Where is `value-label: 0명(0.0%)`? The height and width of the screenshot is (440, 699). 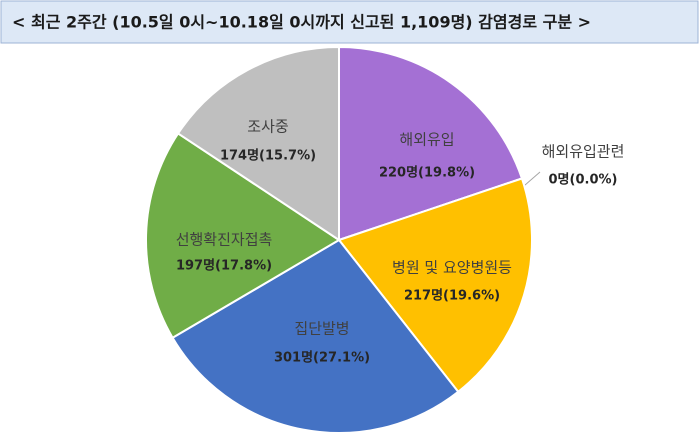
value-label: 0명(0.0%) is located at coordinates (583, 180).